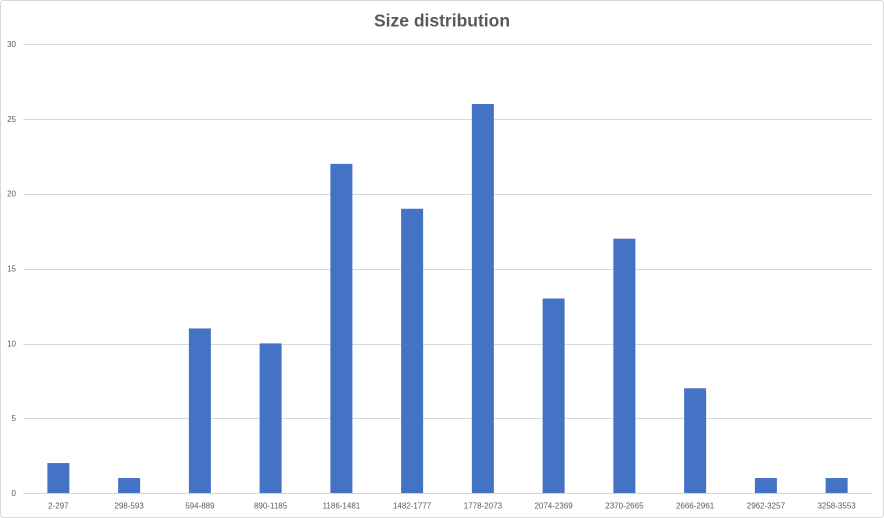 The image size is (884, 518). I want to click on svg-text: 10, so click(11, 343).